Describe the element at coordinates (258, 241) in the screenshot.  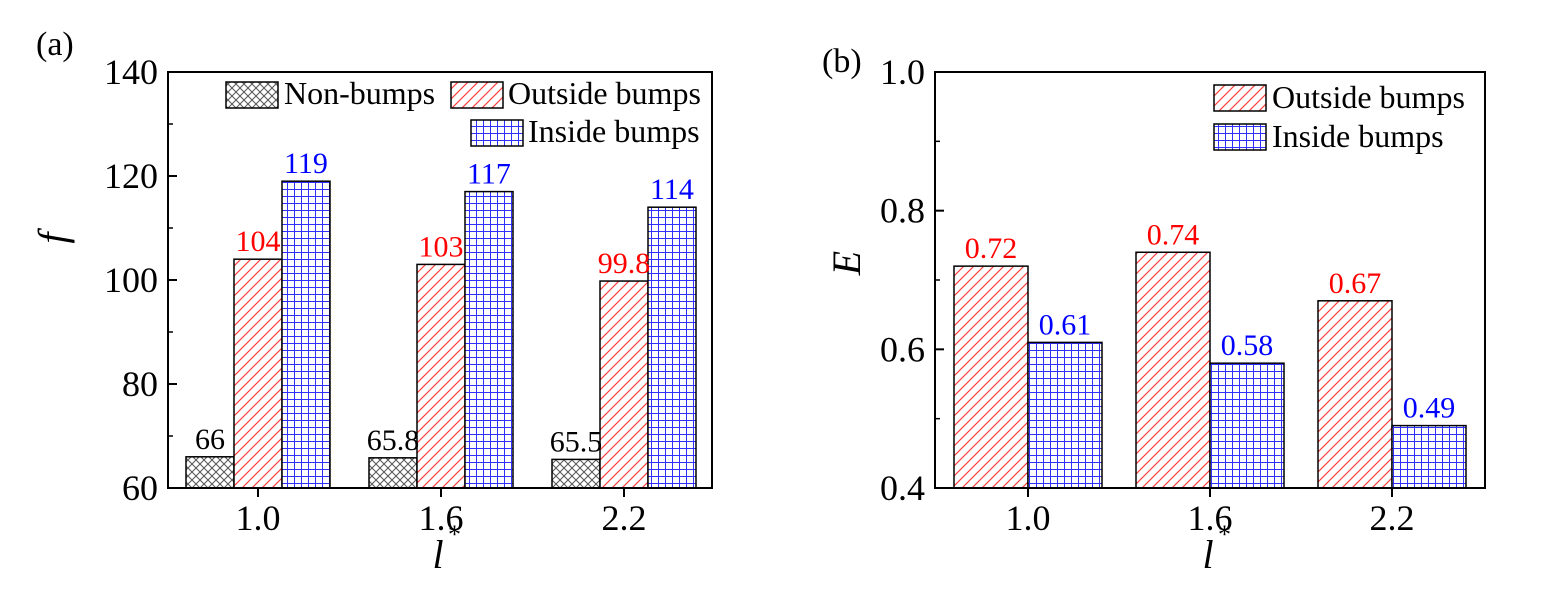
I see `data-label-outside-bumps-1.0: 104` at that location.